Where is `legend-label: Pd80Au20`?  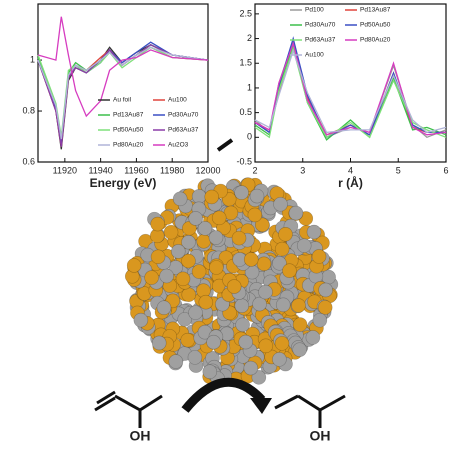 legend-label: Pd80Au20 is located at coordinates (128, 145).